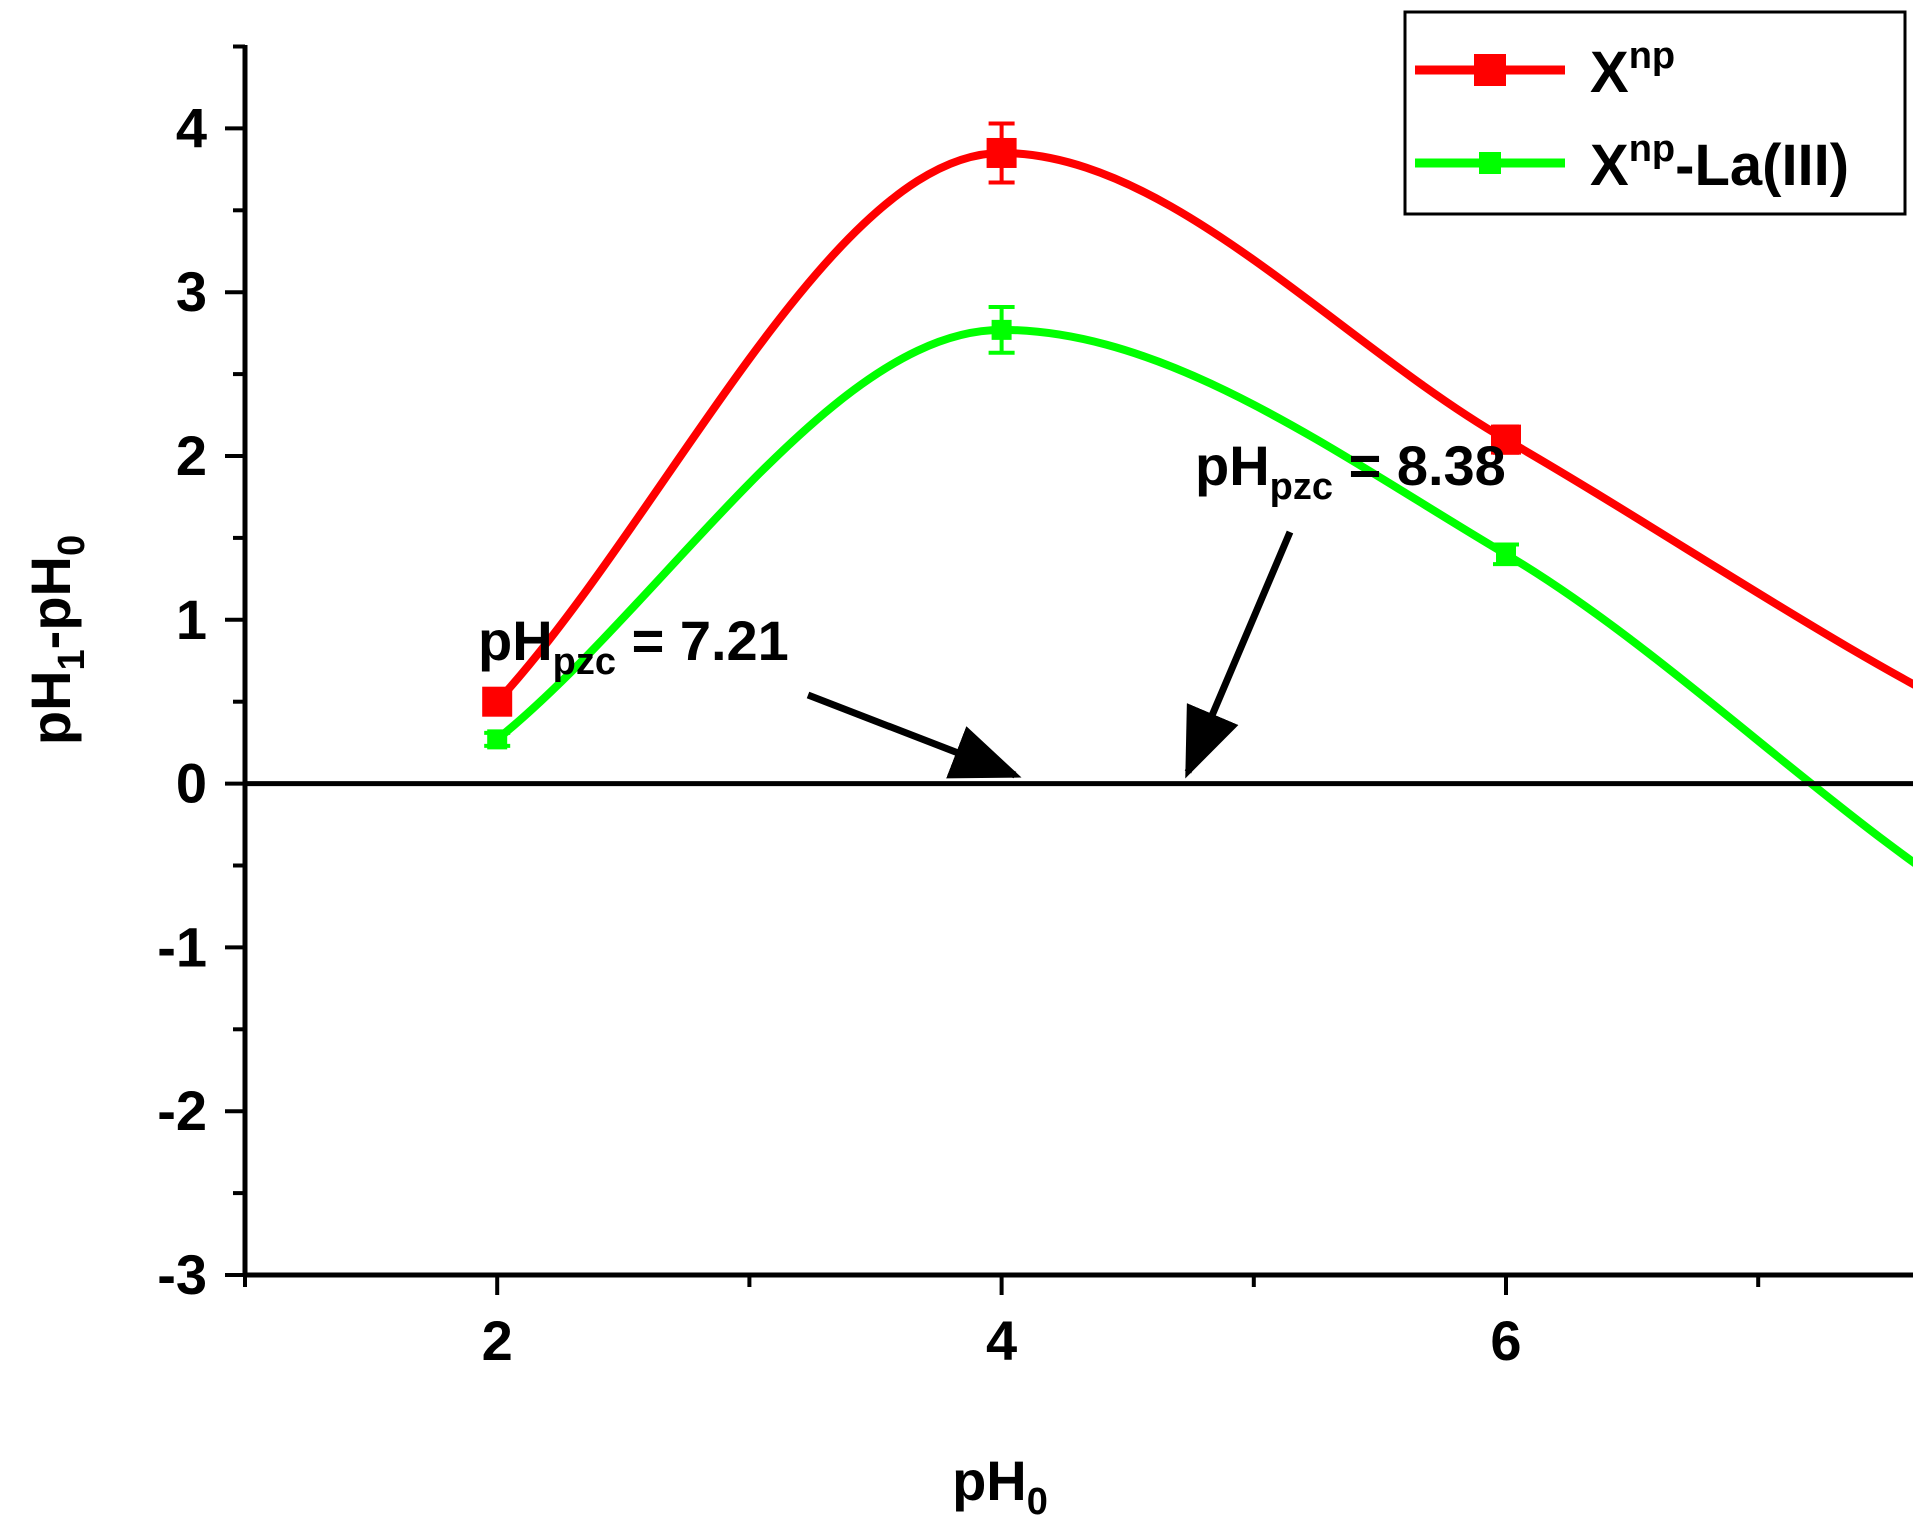  Describe the element at coordinates (702, 640) in the screenshot. I see `annotation-pzc-721-rest: = 7.21` at that location.